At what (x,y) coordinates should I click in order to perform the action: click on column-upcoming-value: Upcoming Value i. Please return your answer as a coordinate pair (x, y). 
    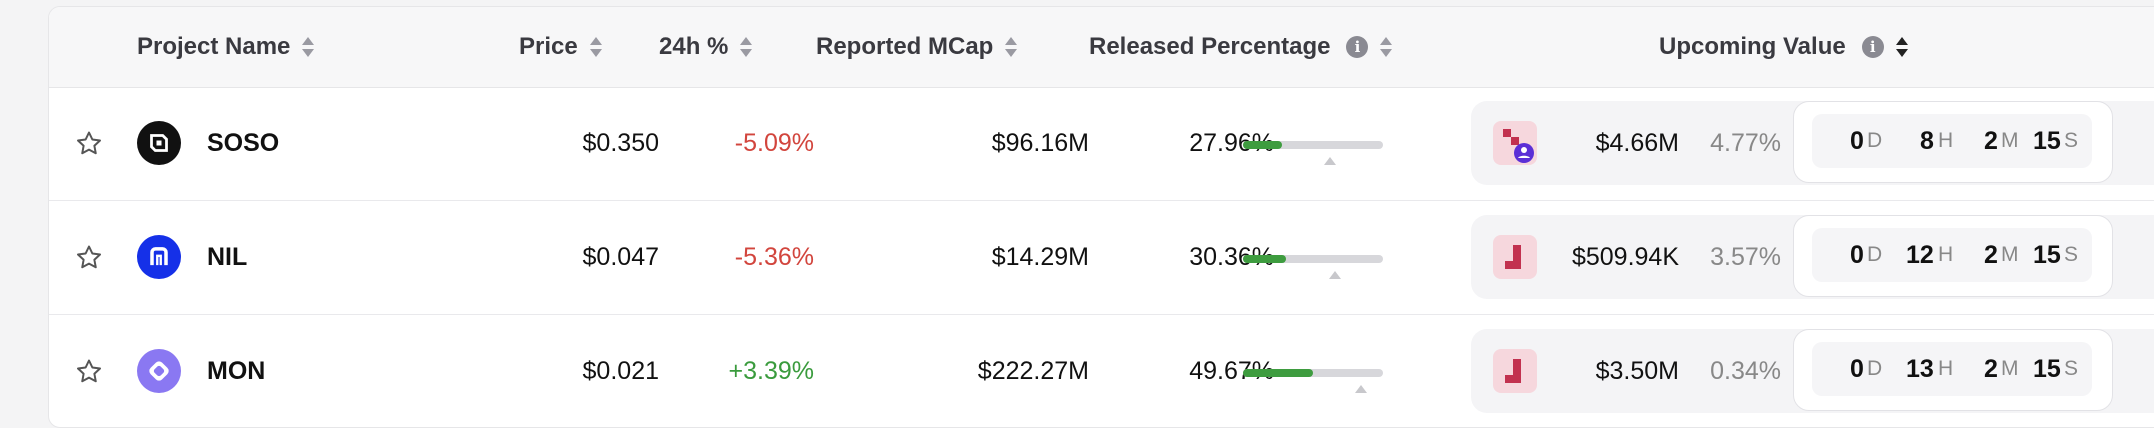
    Looking at the image, I should click on (1783, 47).